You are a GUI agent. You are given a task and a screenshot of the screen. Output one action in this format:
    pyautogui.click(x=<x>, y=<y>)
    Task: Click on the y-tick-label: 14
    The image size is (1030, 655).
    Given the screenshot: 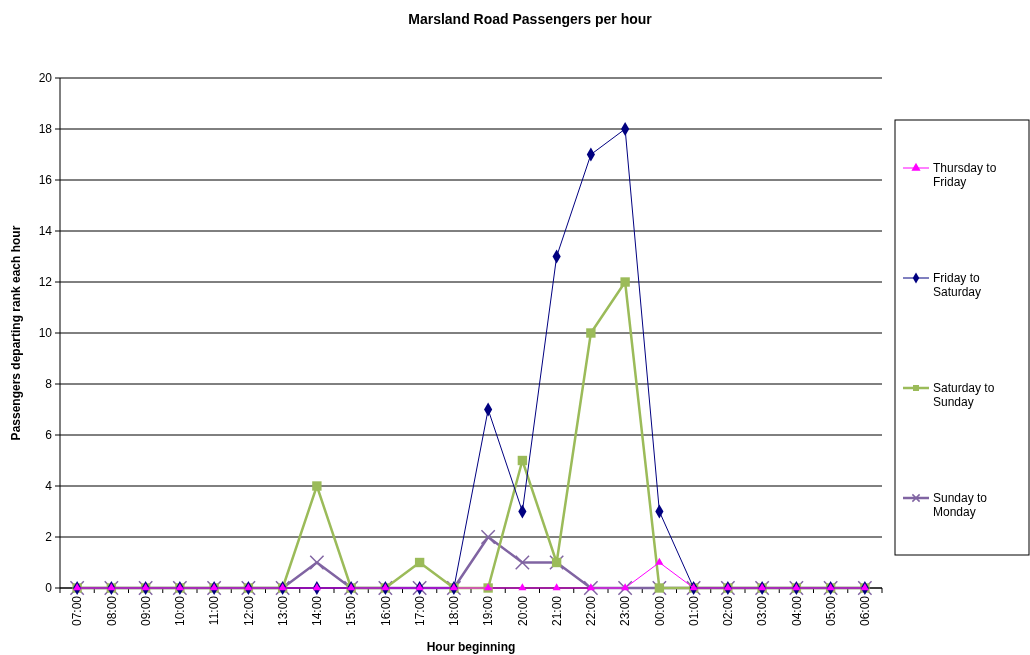 What is the action you would take?
    pyautogui.click(x=45, y=231)
    